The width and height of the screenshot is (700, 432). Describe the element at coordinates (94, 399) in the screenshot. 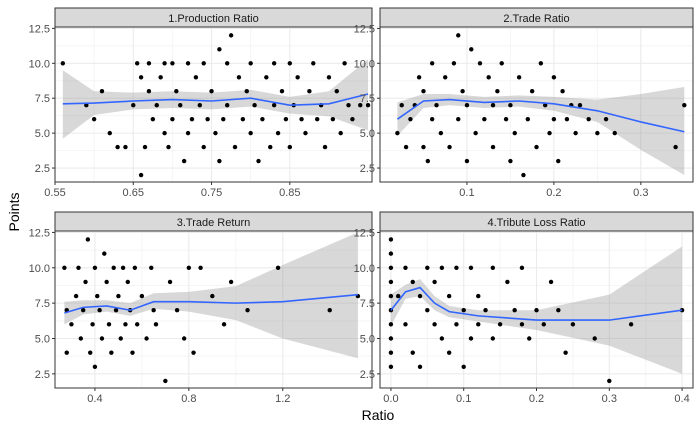

I see `x-tick-label: 0.4` at that location.